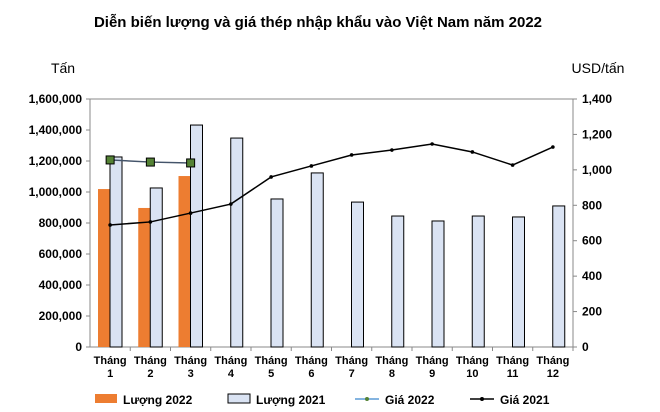 The height and width of the screenshot is (412, 660). Describe the element at coordinates (432, 374) in the screenshot. I see `x-tick-label: 9` at that location.